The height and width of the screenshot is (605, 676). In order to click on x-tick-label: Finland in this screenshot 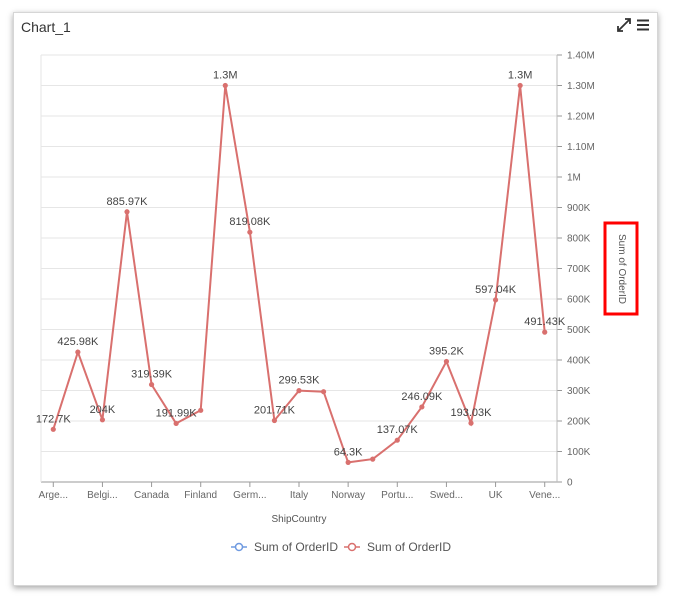, I will do `click(200, 495)`.